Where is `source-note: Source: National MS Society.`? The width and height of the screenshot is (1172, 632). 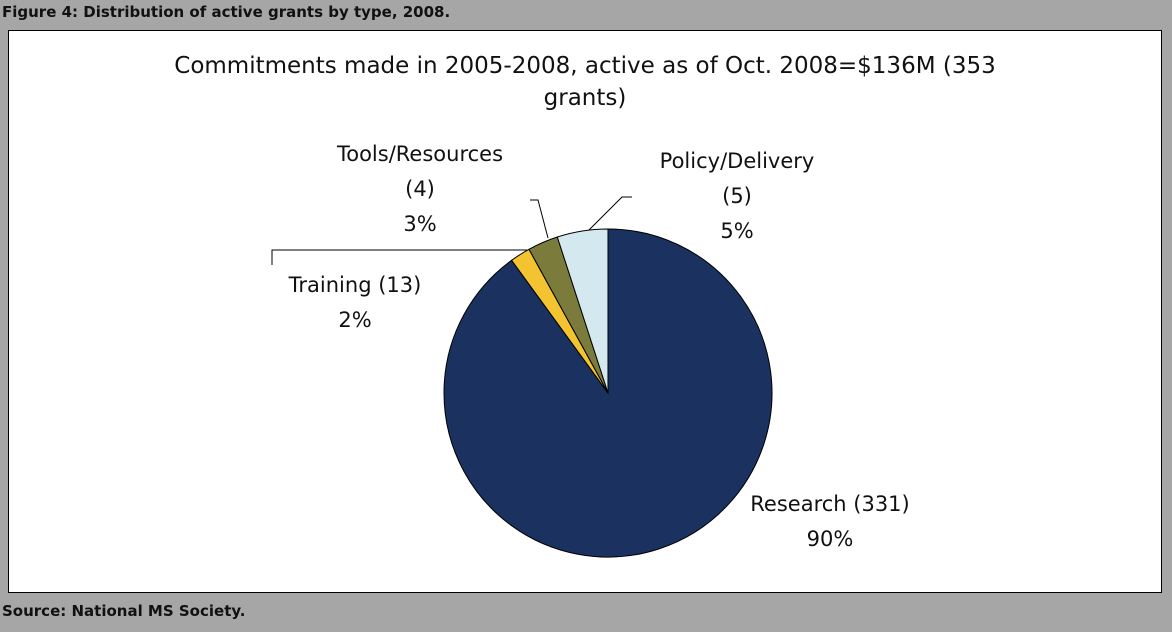
source-note: Source: National MS Society. is located at coordinates (124, 611).